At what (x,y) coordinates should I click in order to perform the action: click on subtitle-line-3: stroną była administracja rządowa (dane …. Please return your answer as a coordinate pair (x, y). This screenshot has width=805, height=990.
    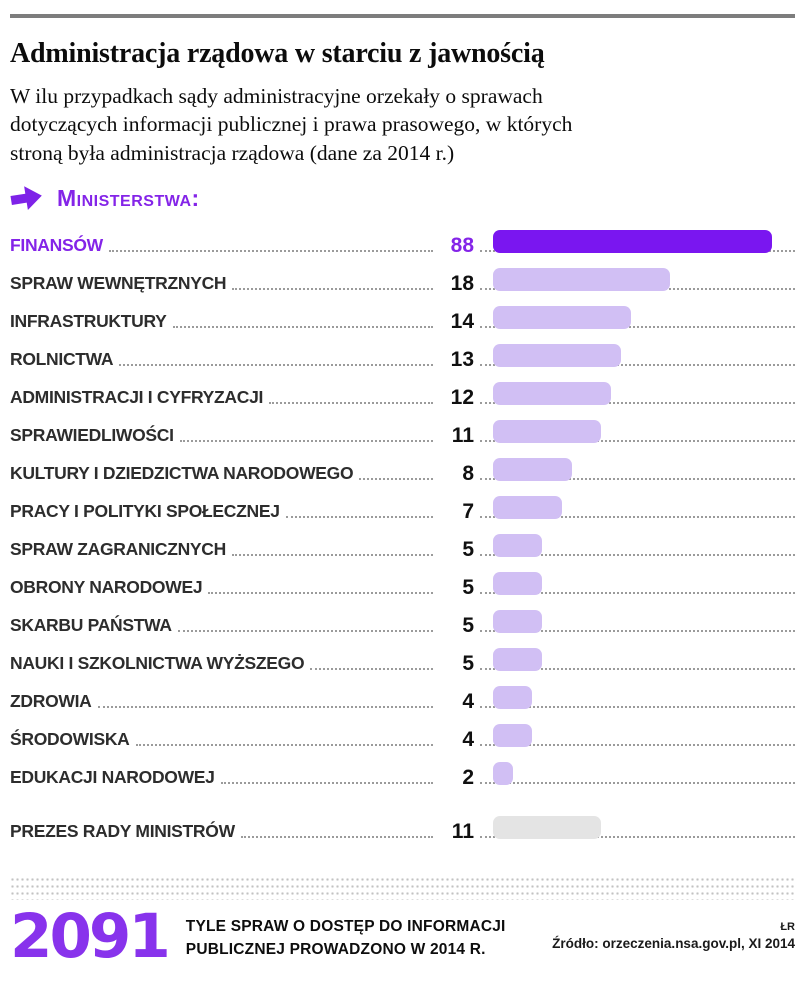
    Looking at the image, I should click on (232, 152).